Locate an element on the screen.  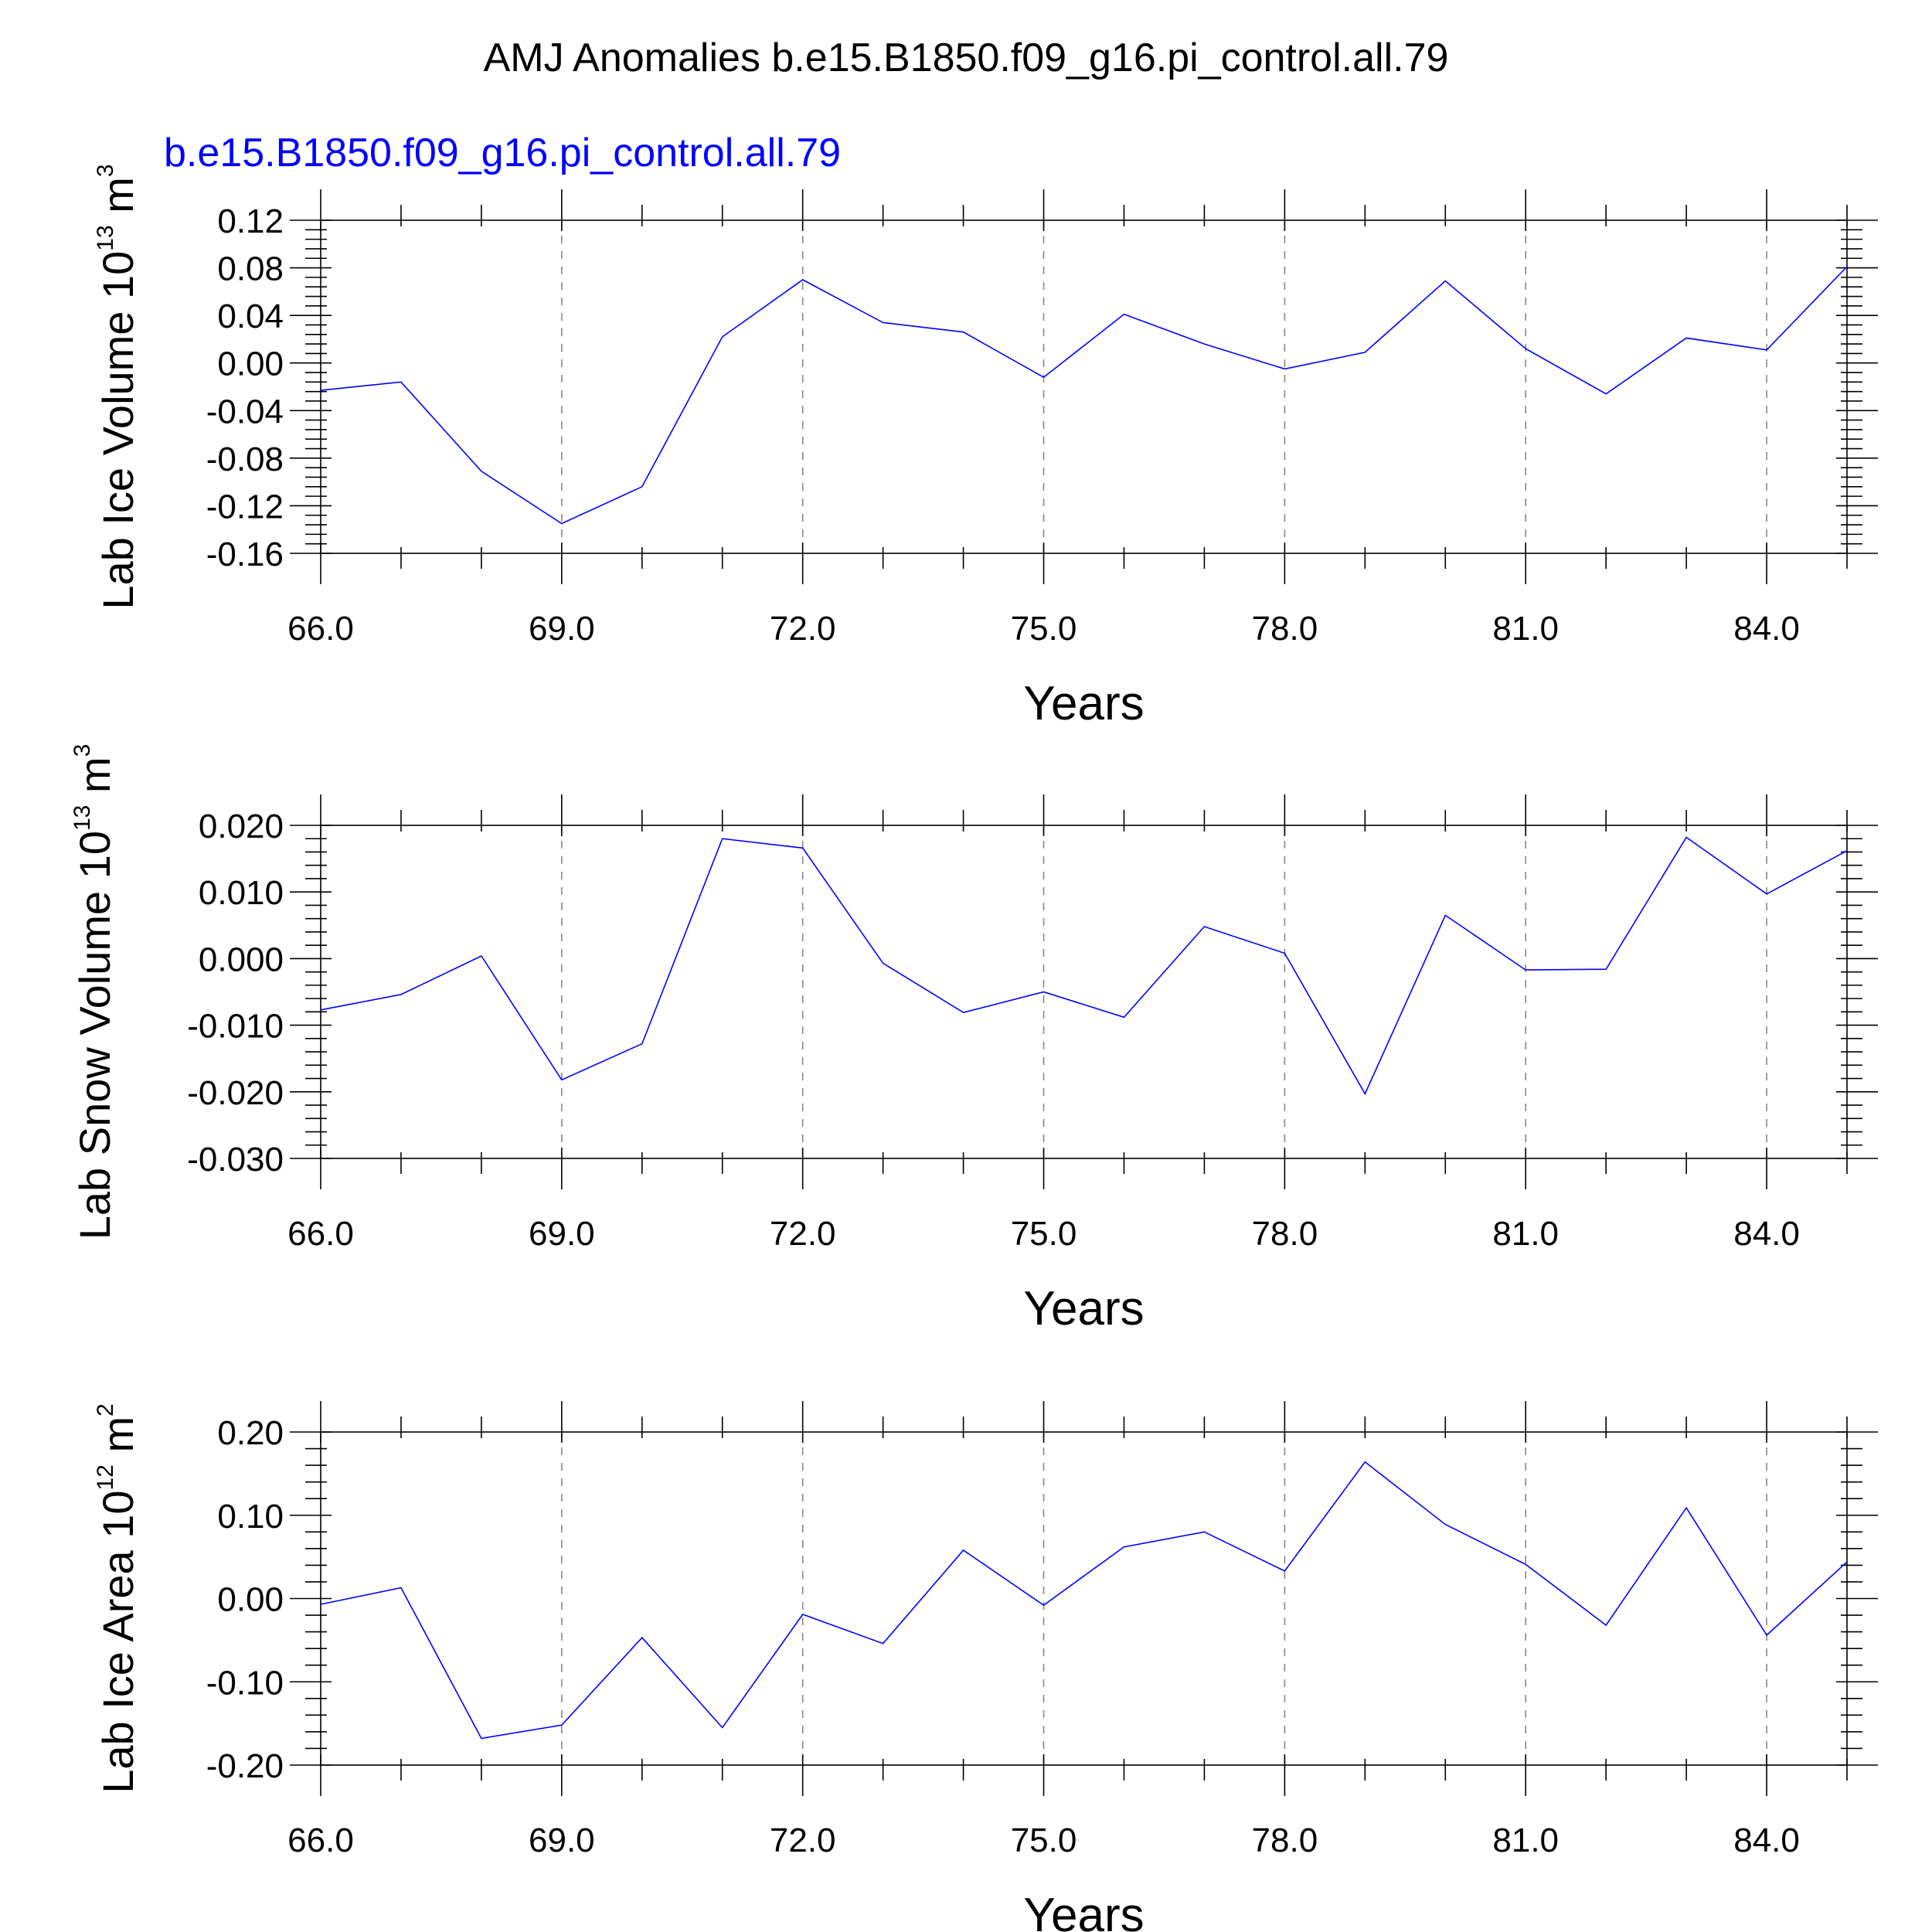
y-tick-label: -0.12 is located at coordinates (245, 507).